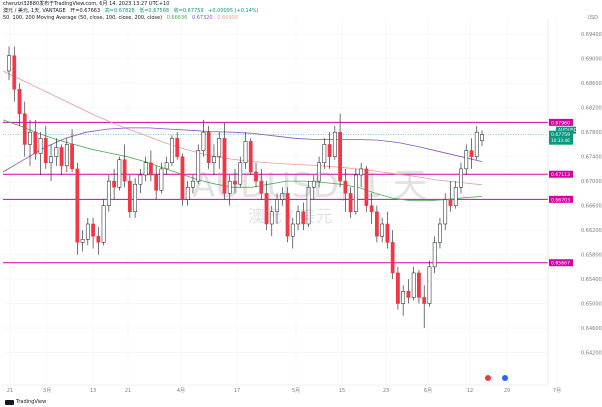  I want to click on y-tick-label: 0.65800, so click(591, 256).